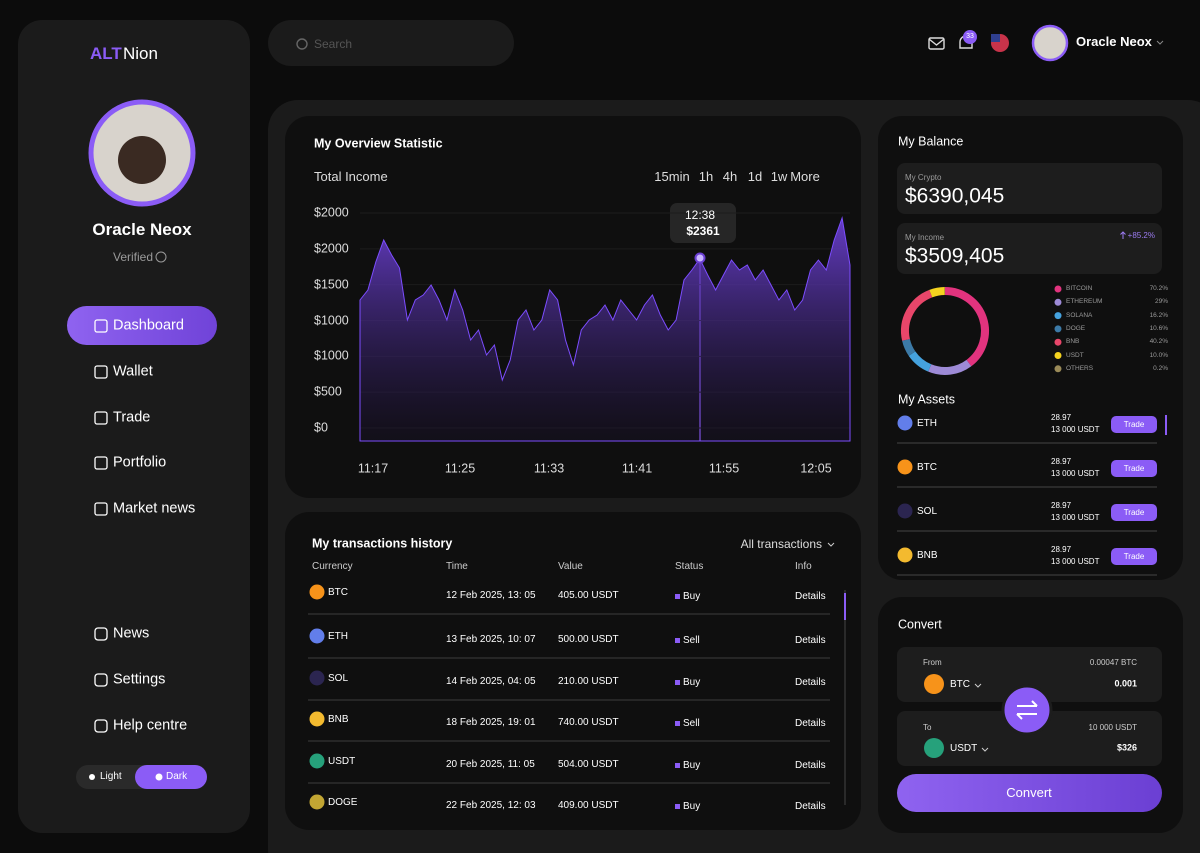 Image resolution: width=1200 pixels, height=853 pixels. I want to click on header-avatar, so click(1050, 43).